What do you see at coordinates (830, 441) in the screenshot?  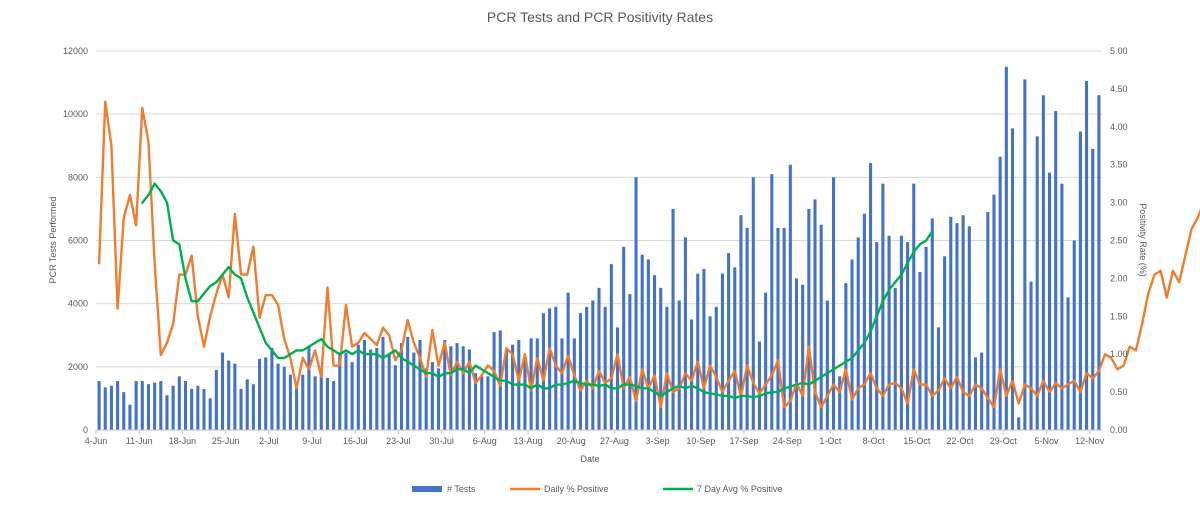 I see `x-tick-label: 1-Oct` at bounding box center [830, 441].